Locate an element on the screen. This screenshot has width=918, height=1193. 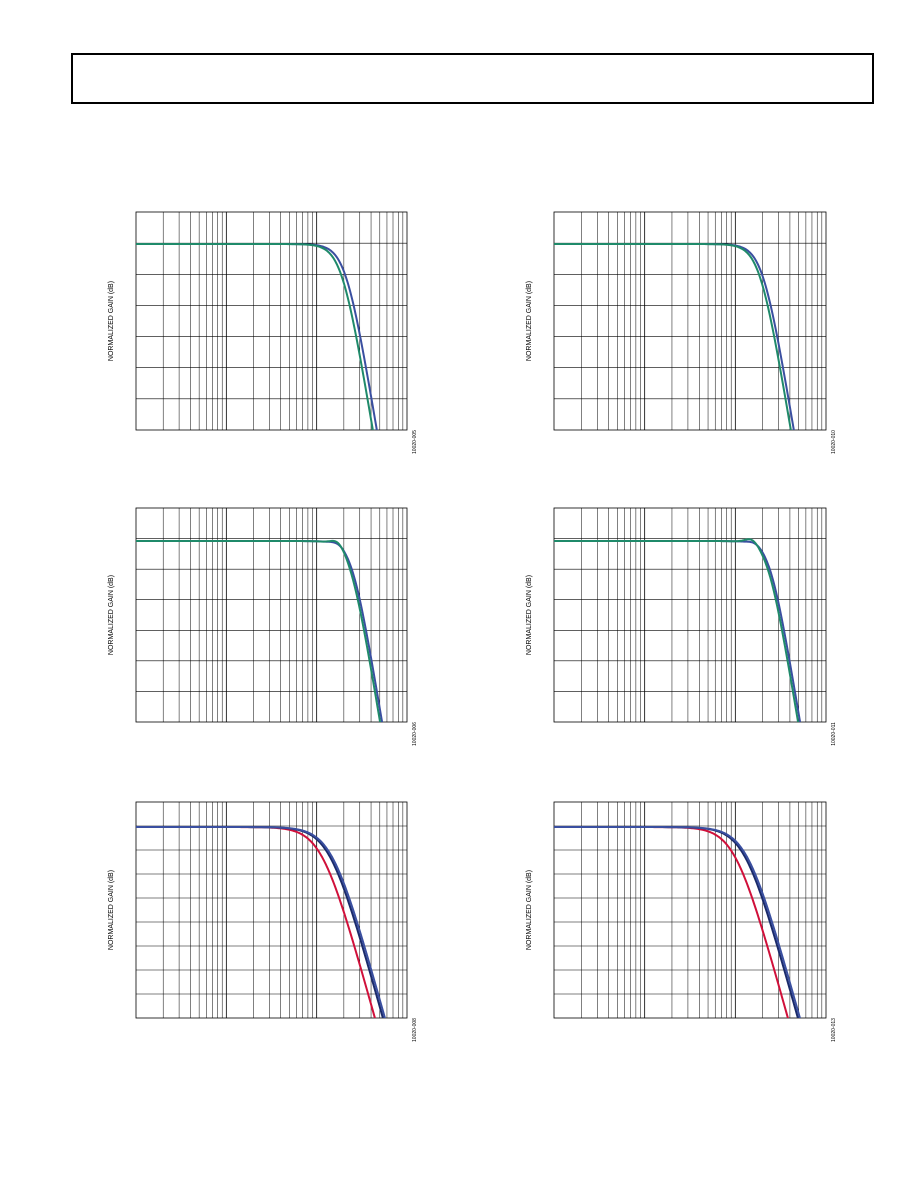
figure: NORMALIZED GAIN (dB) 10020-013 is located at coordinates (681, 921).